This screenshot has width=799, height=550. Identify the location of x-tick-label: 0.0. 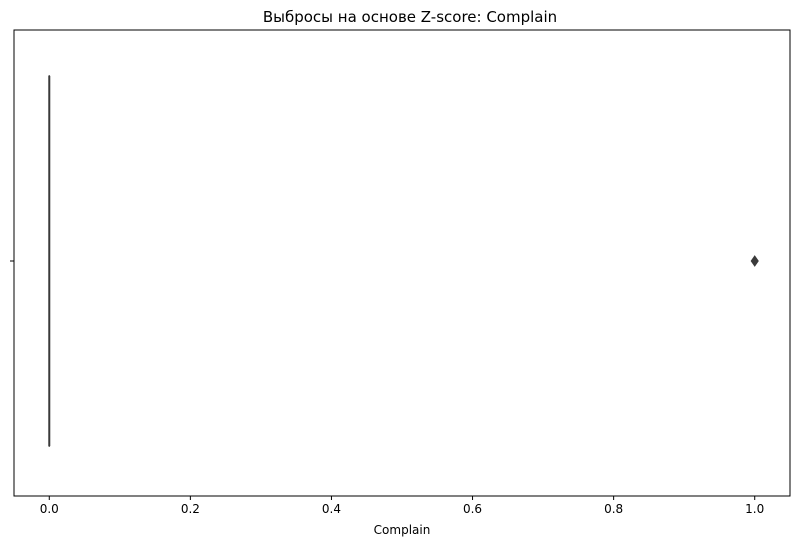
(49, 509).